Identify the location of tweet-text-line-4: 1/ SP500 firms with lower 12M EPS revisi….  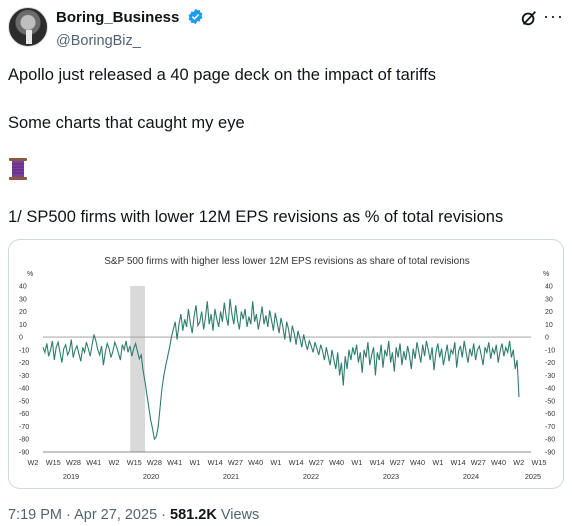
(256, 217).